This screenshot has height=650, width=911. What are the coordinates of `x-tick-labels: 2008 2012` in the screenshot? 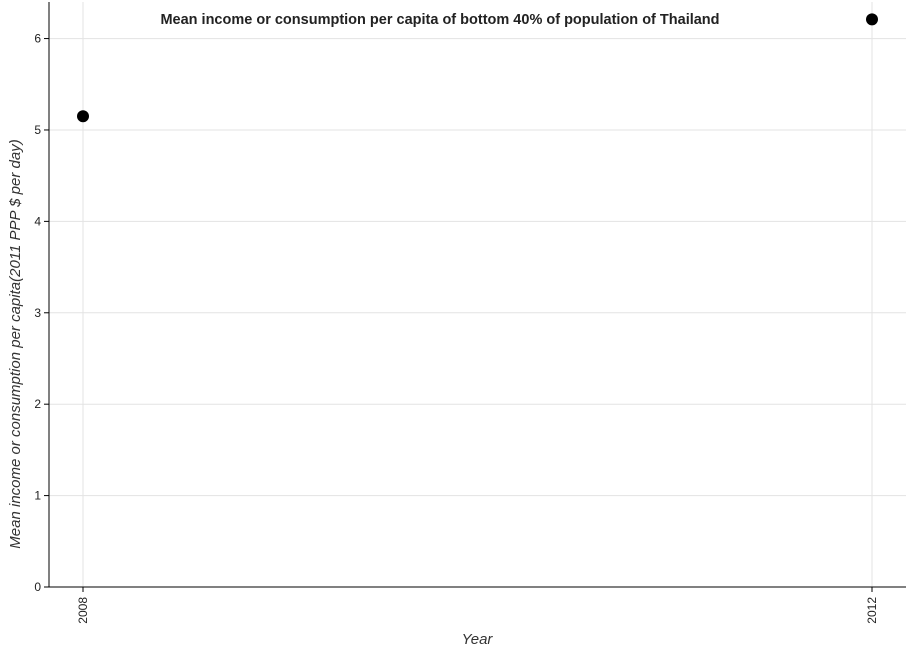 It's located at (477, 610).